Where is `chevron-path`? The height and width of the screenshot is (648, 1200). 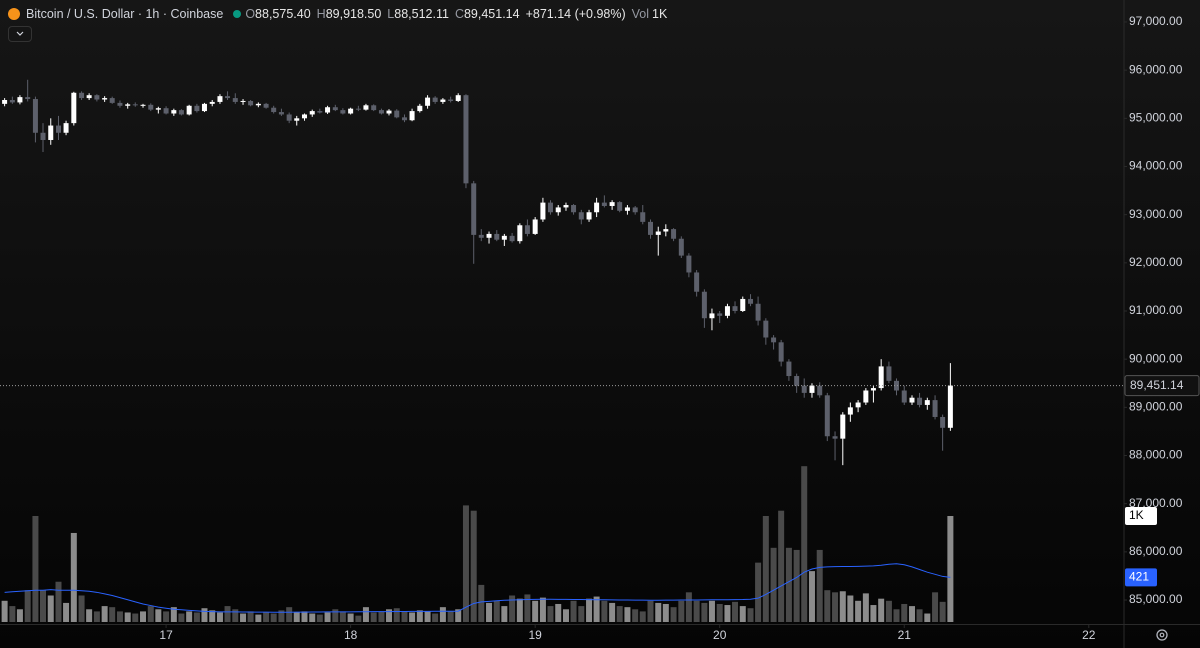 chevron-path is located at coordinates (20, 33).